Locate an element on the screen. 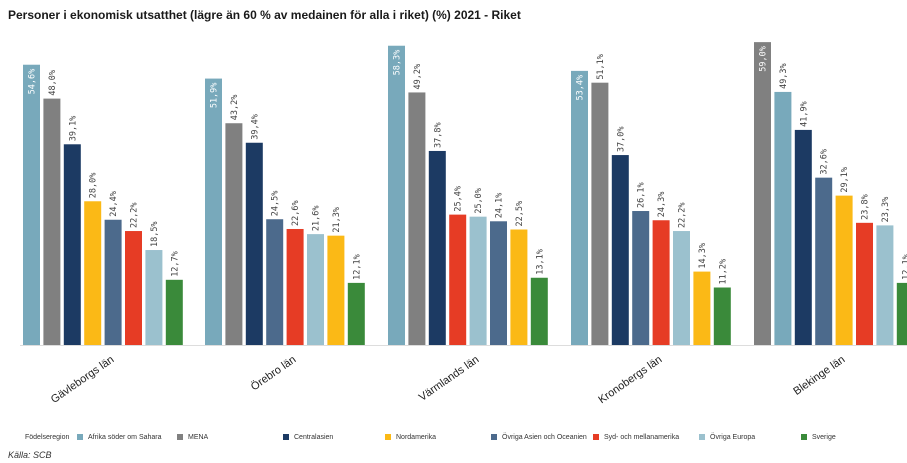 The width and height of the screenshot is (907, 463). legend-item: Övriga Asien och Oceanien is located at coordinates (539, 437).